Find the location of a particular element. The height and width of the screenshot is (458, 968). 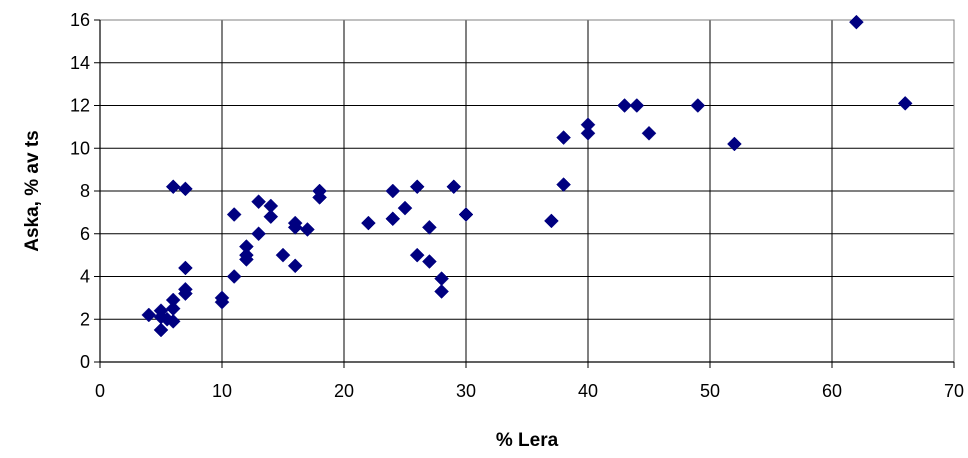

x-tick-label: 40 is located at coordinates (588, 391).